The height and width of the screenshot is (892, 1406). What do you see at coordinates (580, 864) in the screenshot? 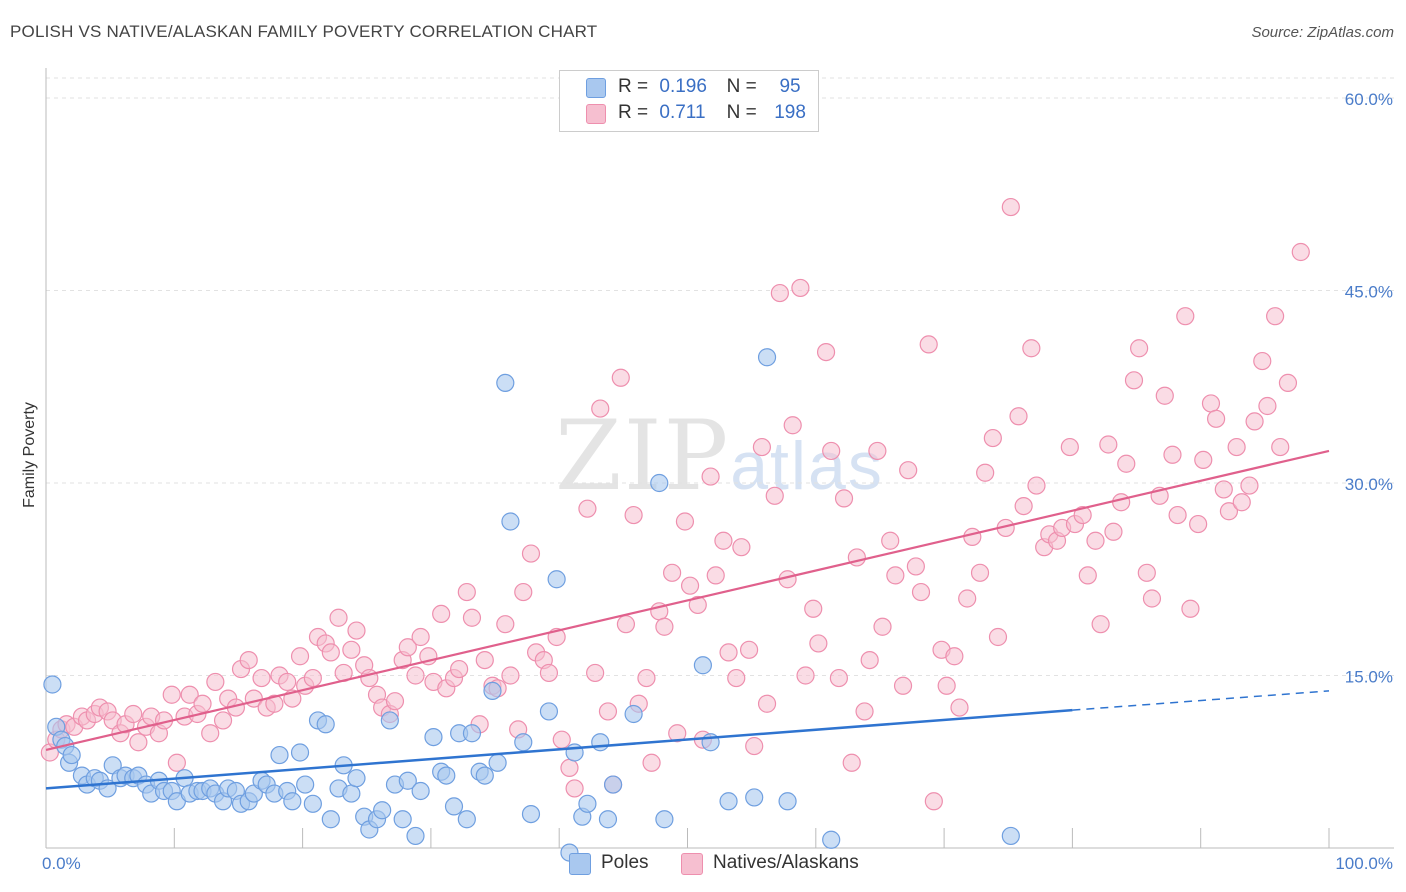
I see `poles-legend-swatch` at bounding box center [580, 864].